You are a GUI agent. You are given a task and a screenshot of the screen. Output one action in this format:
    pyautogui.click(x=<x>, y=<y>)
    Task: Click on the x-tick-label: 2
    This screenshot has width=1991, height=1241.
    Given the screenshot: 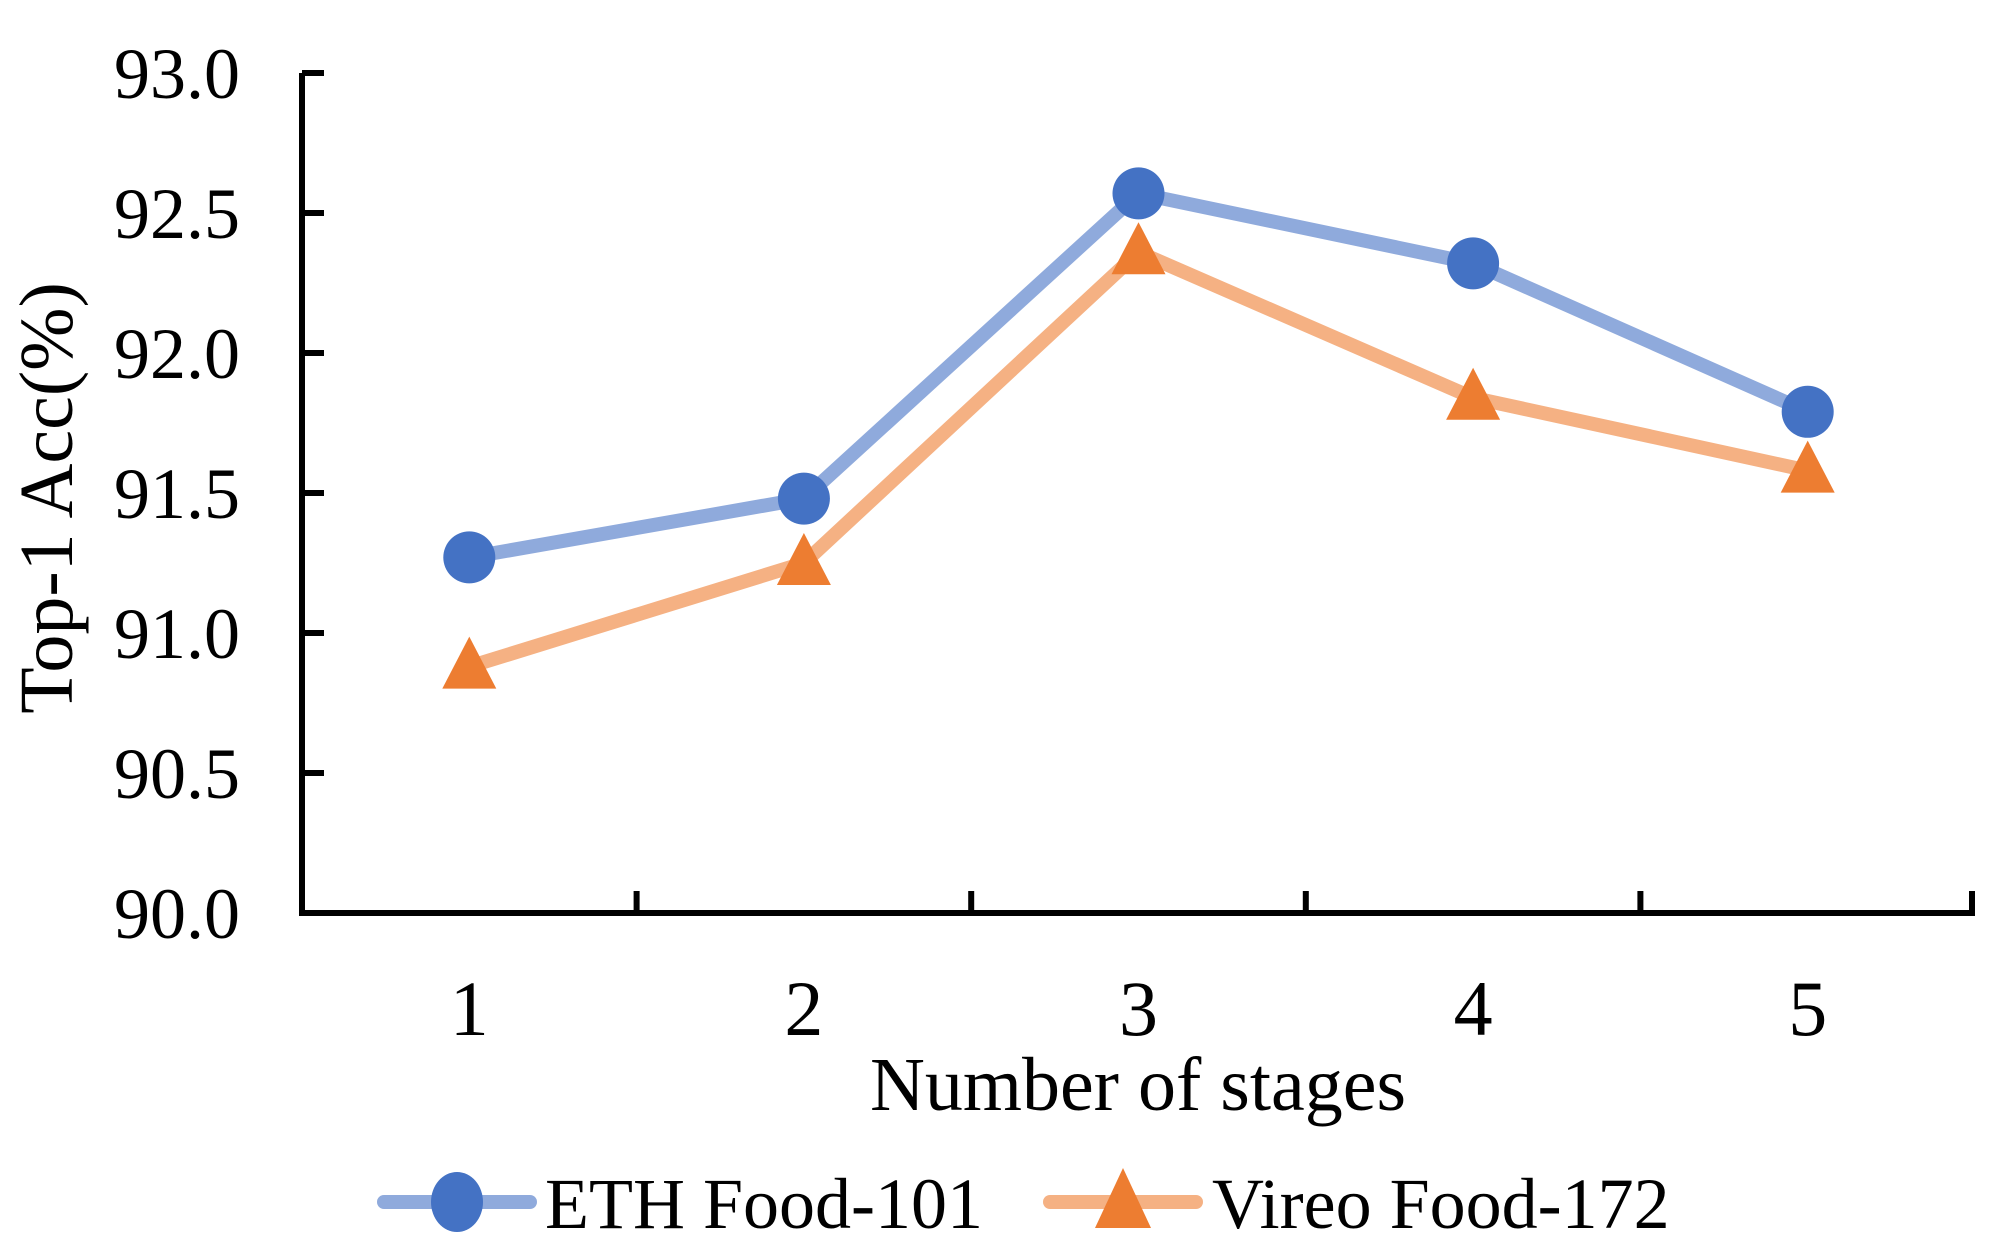 What is the action you would take?
    pyautogui.click(x=803, y=1008)
    